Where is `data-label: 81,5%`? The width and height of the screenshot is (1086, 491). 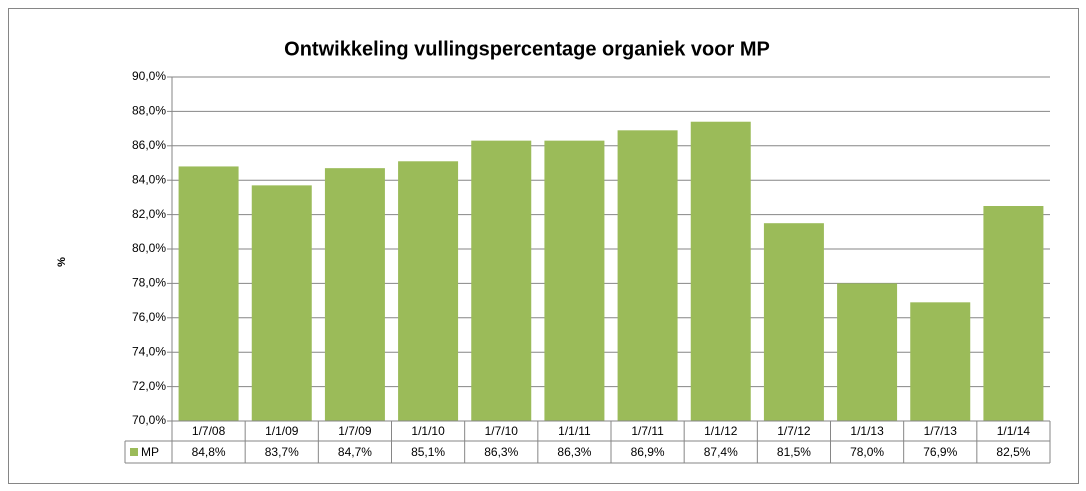
data-label: 81,5% is located at coordinates (794, 452).